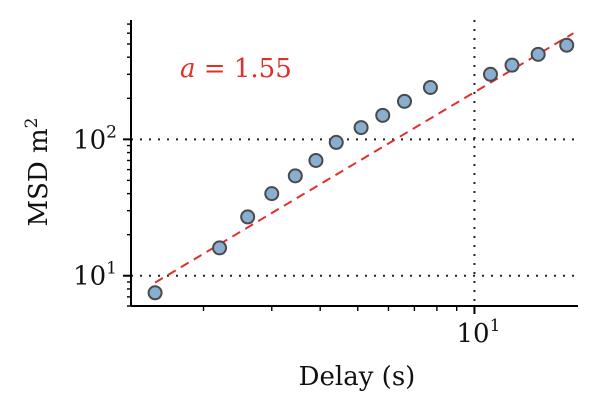  I want to click on y-tick-label: 10¹, so click(95, 275).